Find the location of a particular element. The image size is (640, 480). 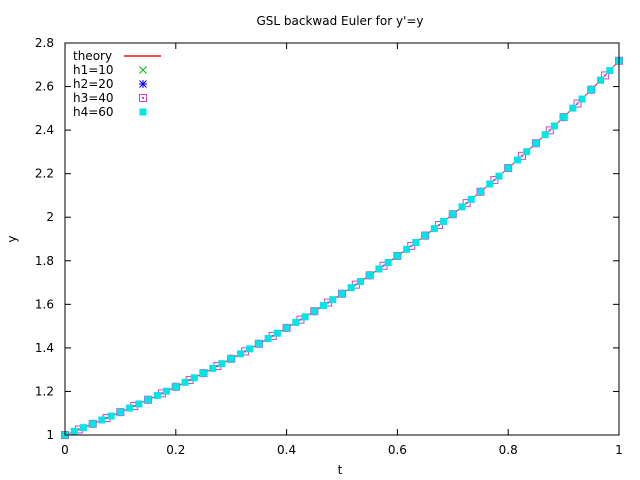

y-tick-label: 2.4 is located at coordinates (44, 130).